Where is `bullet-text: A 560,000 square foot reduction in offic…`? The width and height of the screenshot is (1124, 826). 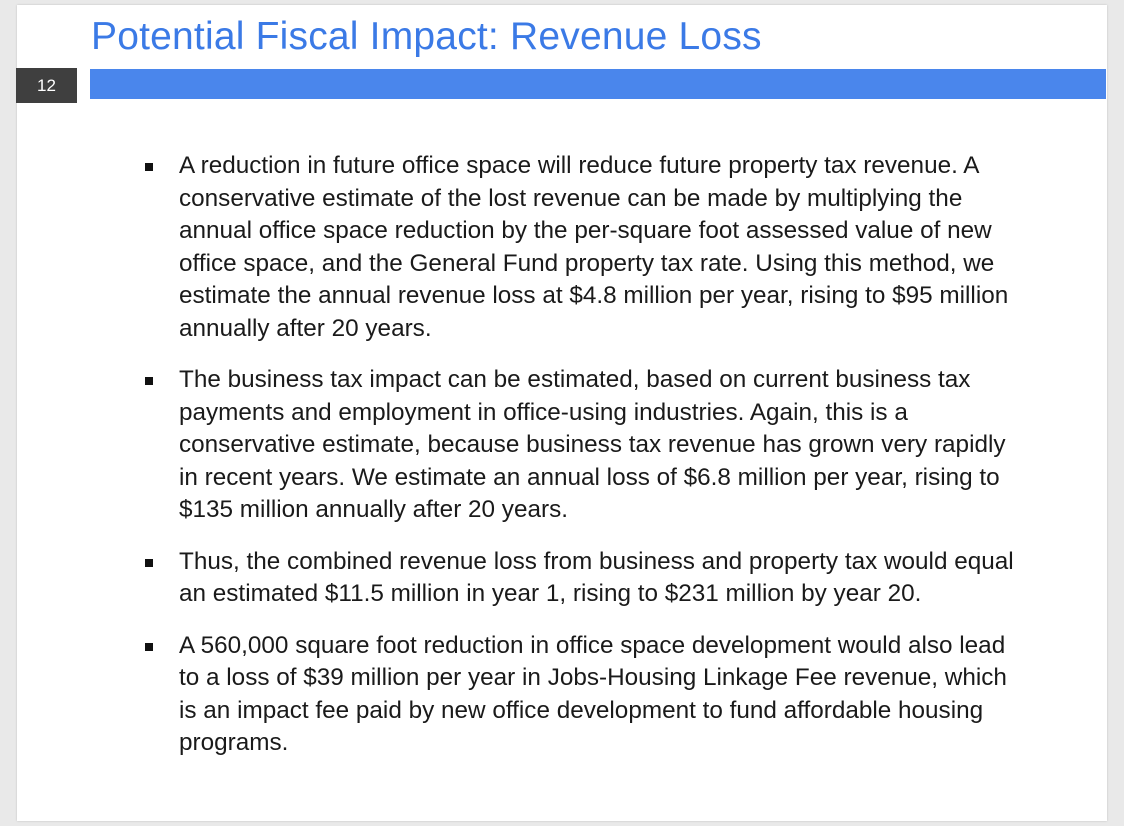 bullet-text: A 560,000 square foot reduction in offic… is located at coordinates (593, 694).